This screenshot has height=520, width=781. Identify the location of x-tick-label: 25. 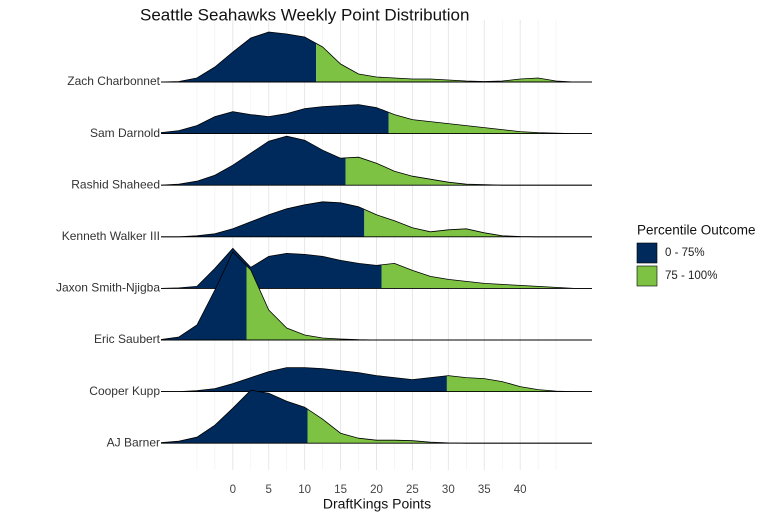
(412, 490).